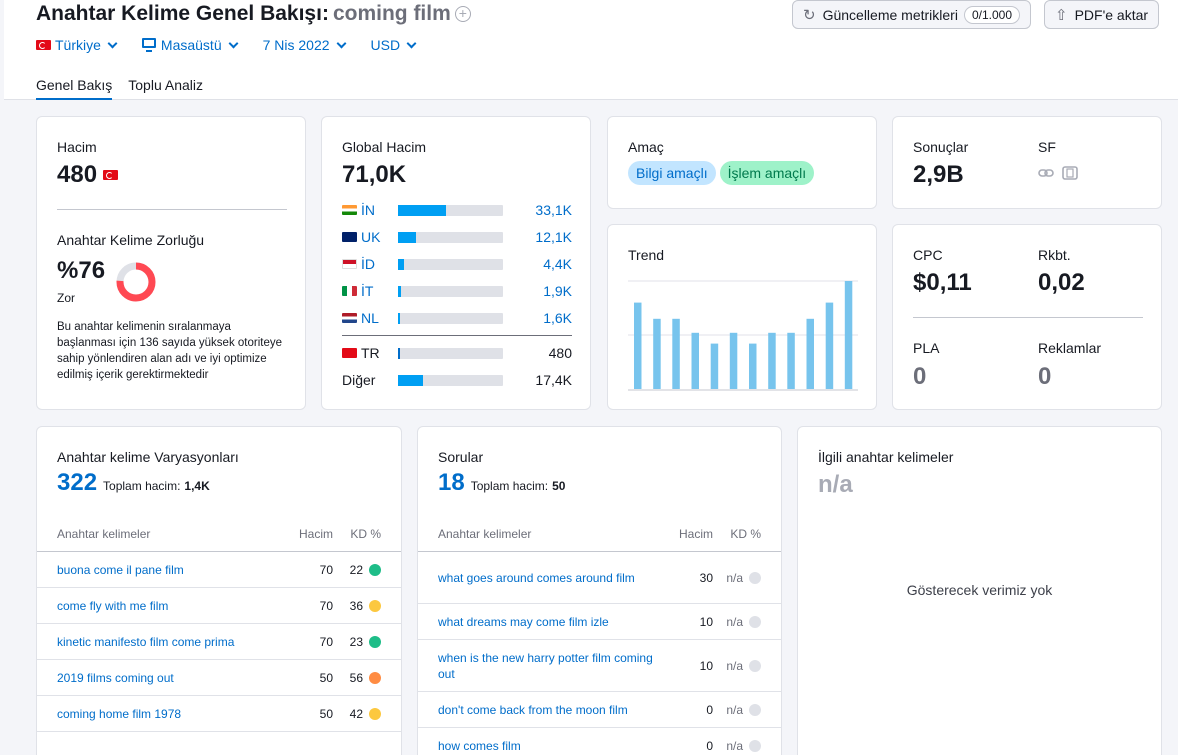  What do you see at coordinates (296, 45) in the screenshot?
I see `date-label: 7 Nis 2022` at bounding box center [296, 45].